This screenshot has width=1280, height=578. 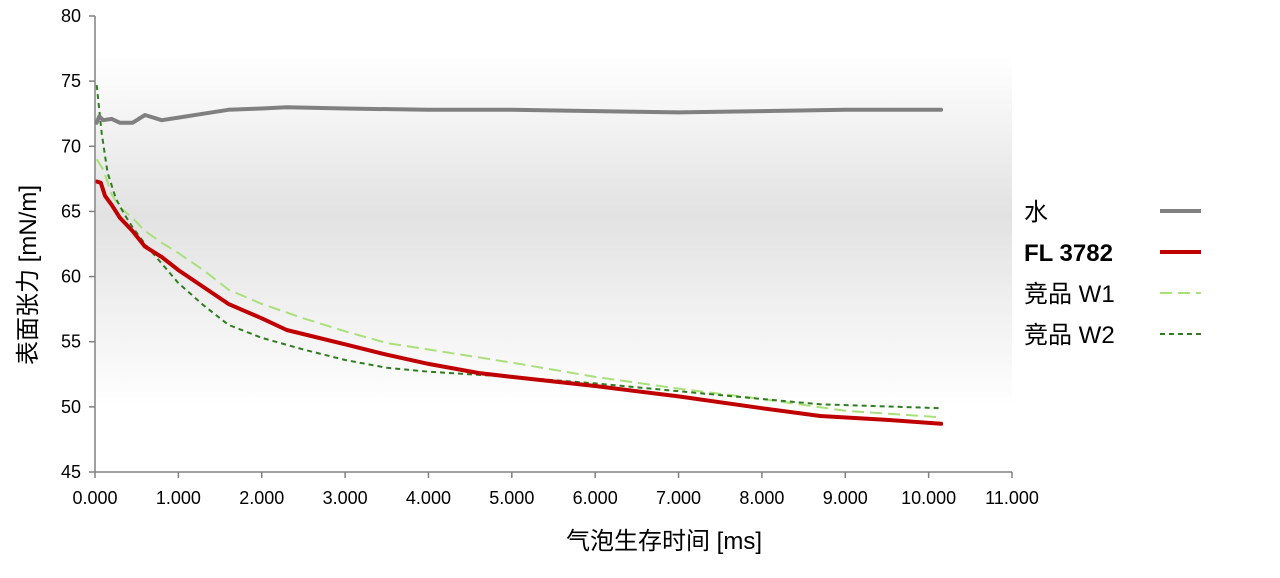 I want to click on legend-label: 竞品 W1, so click(x=1069, y=294).